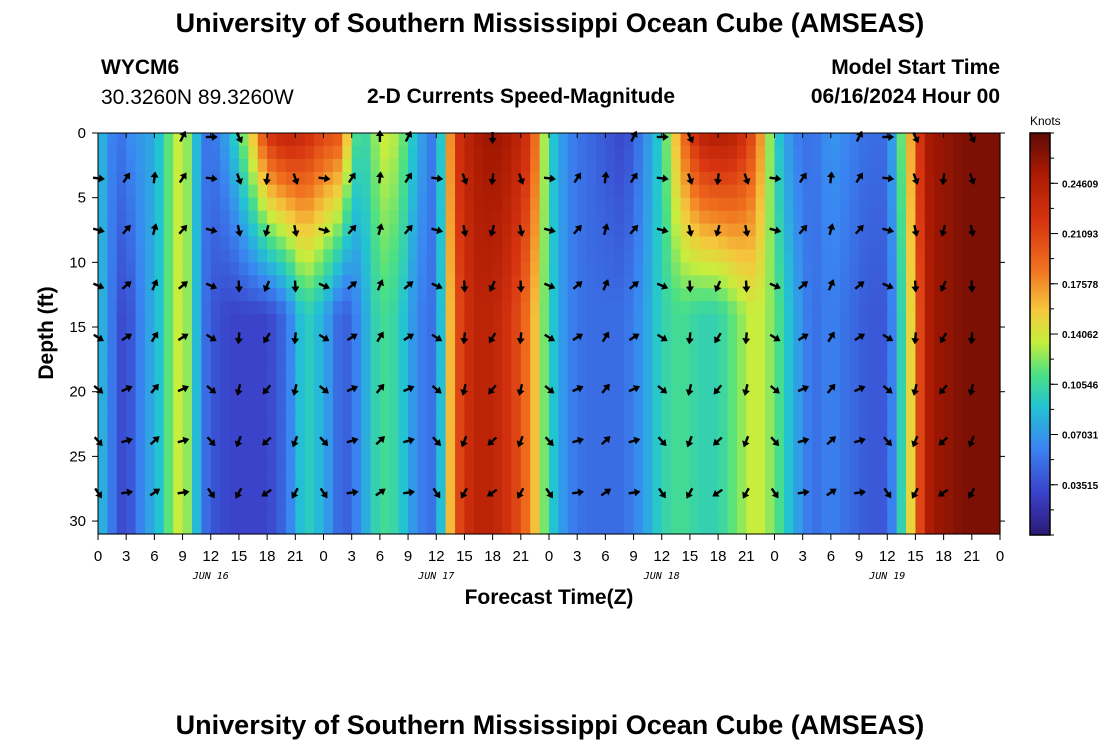 Image resolution: width=1100 pixels, height=750 pixels. Describe the element at coordinates (521, 96) in the screenshot. I see `plot-title: 2-D Currents Speed-Magnitude` at that location.